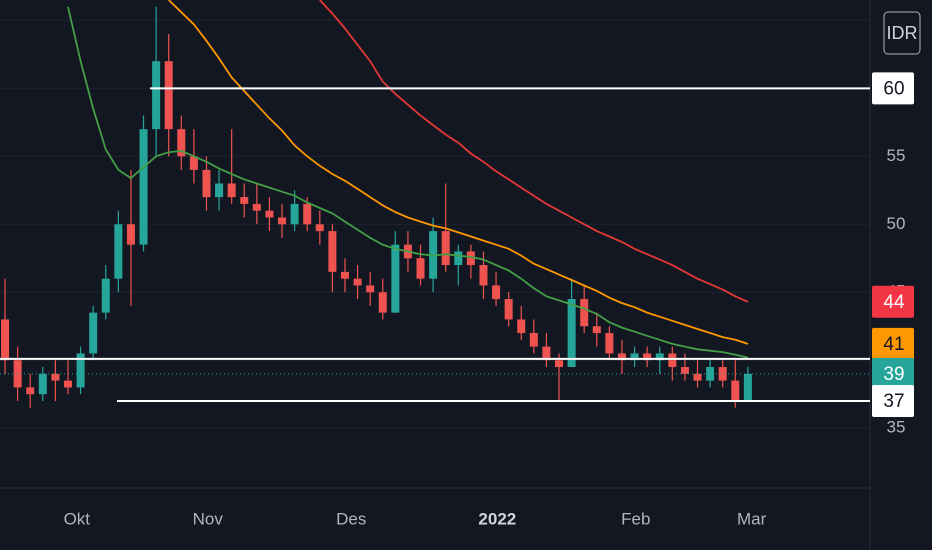 The image size is (932, 550). I want to click on y-tick-label: 35, so click(896, 427).